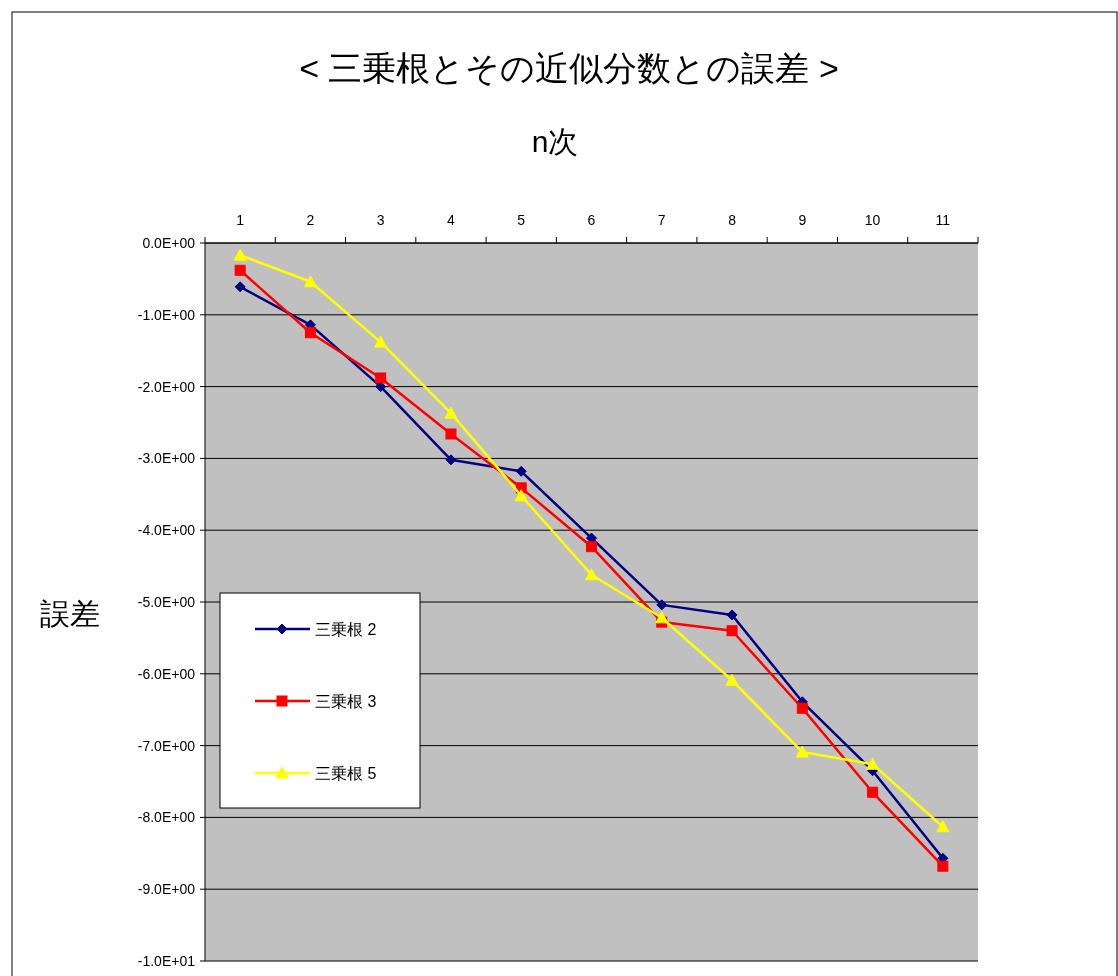 The width and height of the screenshot is (1118, 976). What do you see at coordinates (555, 141) in the screenshot?
I see `x-axis-title: n次` at bounding box center [555, 141].